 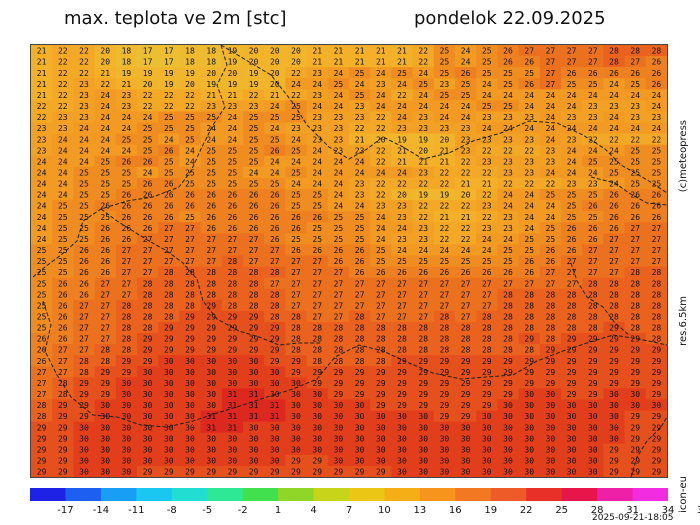 What do you see at coordinates (668, 510) in the screenshot?
I see `legend-tick: 34` at bounding box center [668, 510].